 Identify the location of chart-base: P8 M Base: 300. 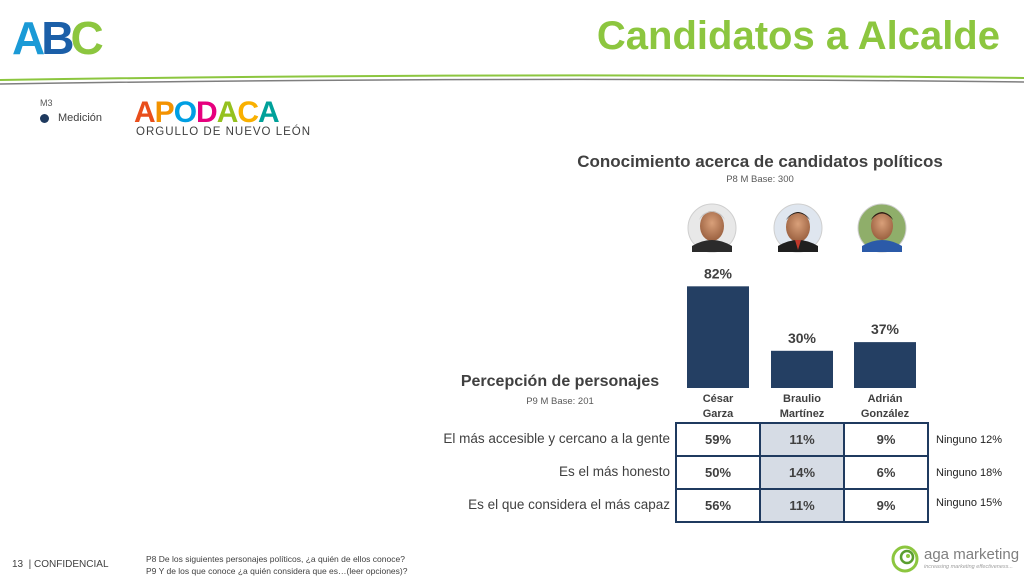
(760, 179).